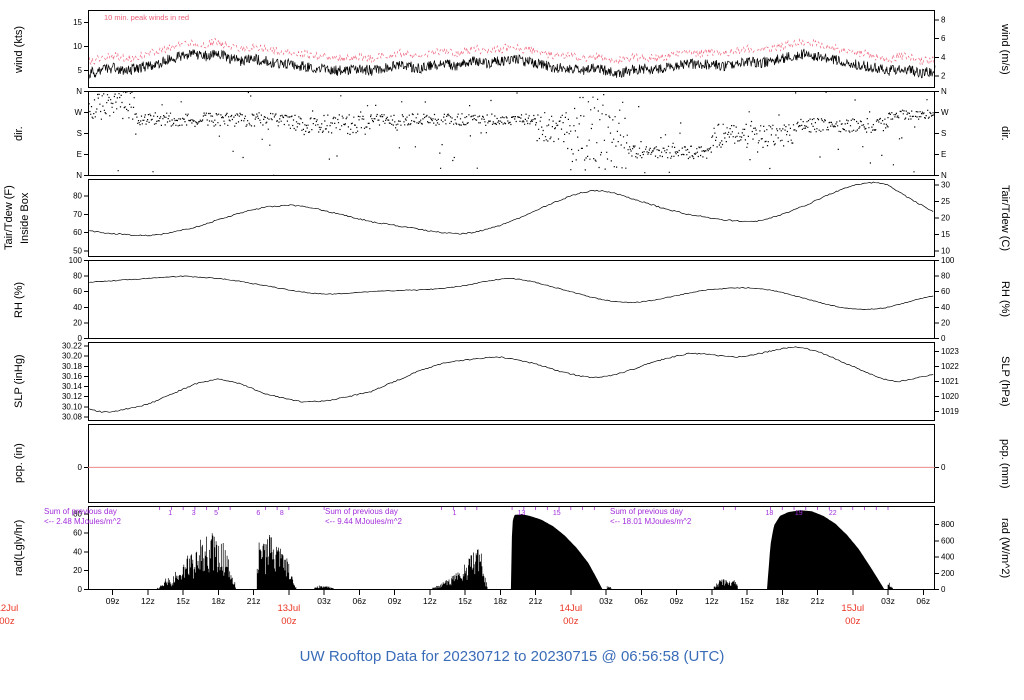  I want to click on svg-text: 1021, so click(950, 381).